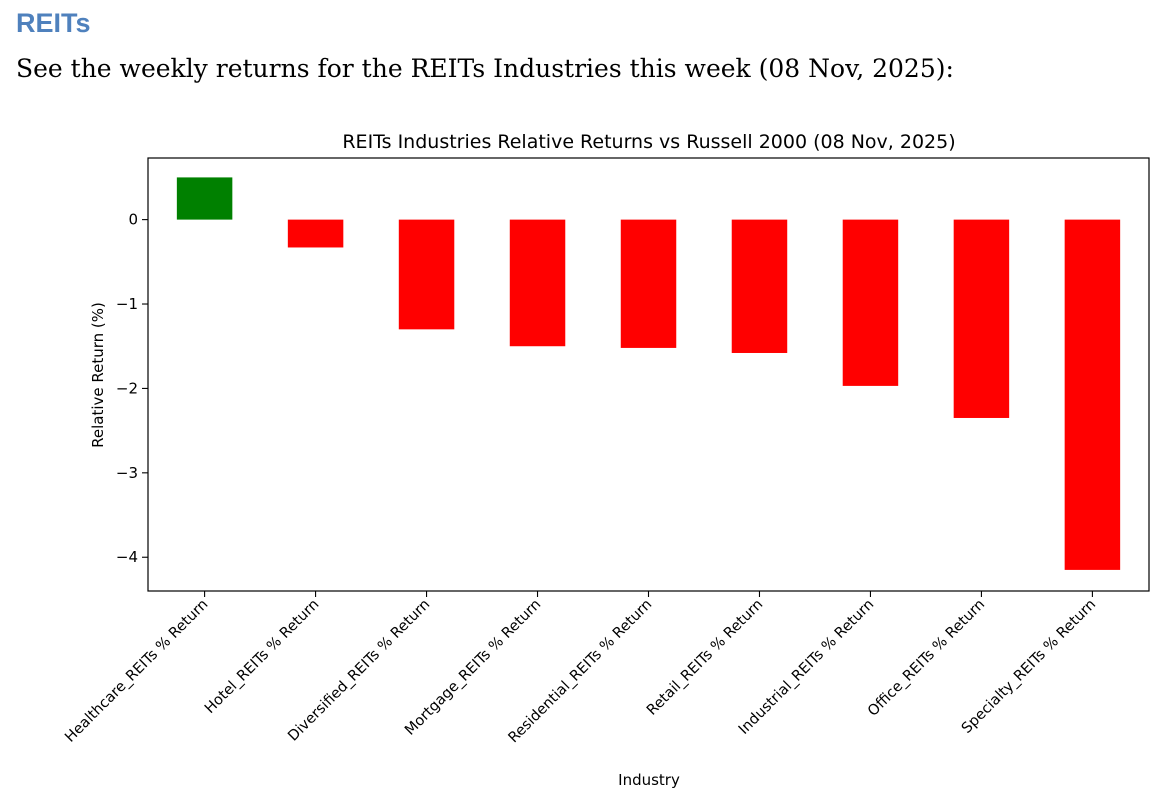 The width and height of the screenshot is (1165, 805). Describe the element at coordinates (705, 658) in the screenshot. I see `x-tick-label: Retail_REITs % Return` at that location.